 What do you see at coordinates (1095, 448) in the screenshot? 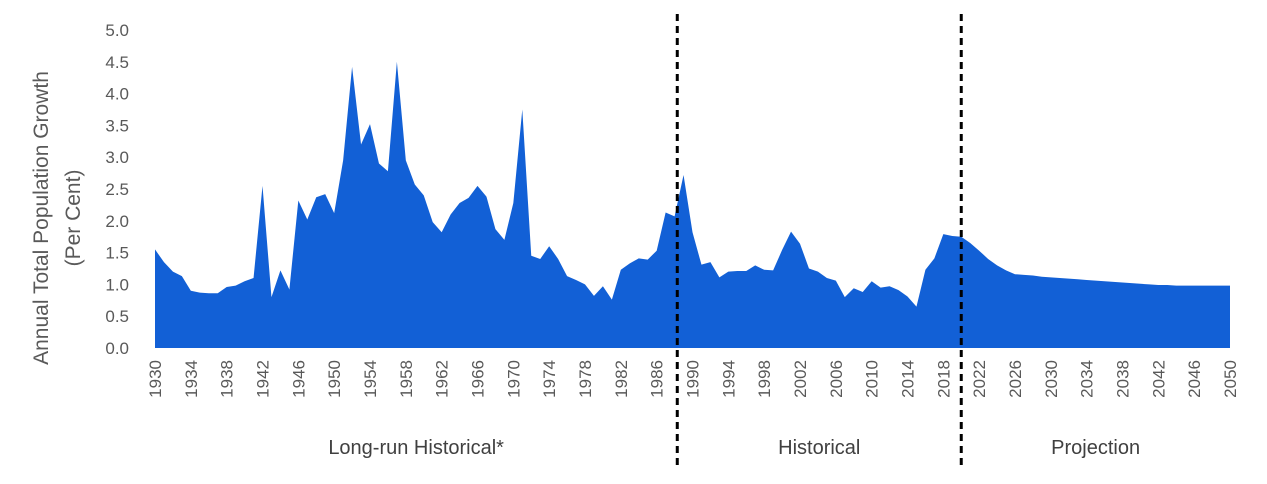
I see `region-label: Projection` at bounding box center [1095, 448].